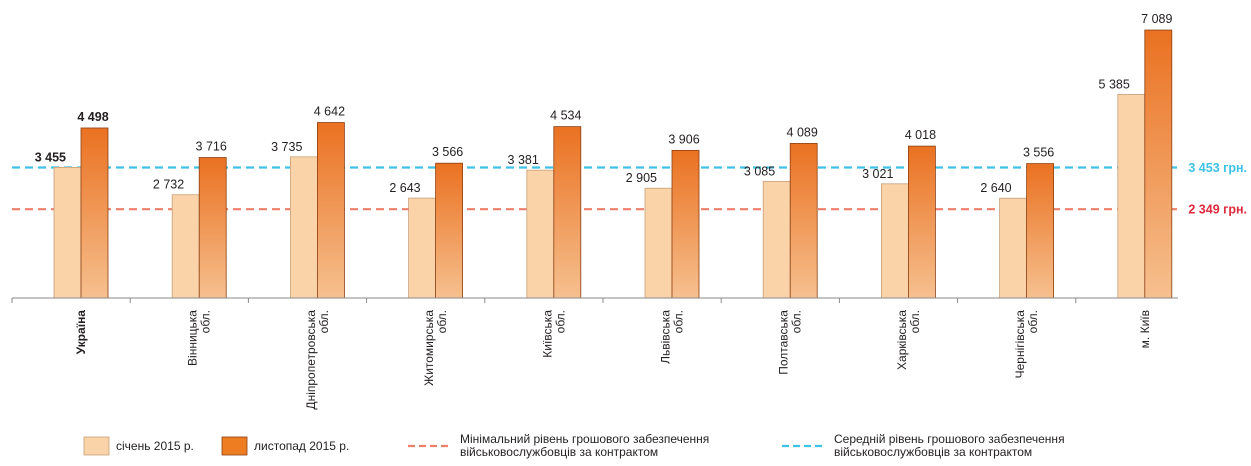  Describe the element at coordinates (995, 188) in the screenshot. I see `value-label-january-8: 2 640` at that location.